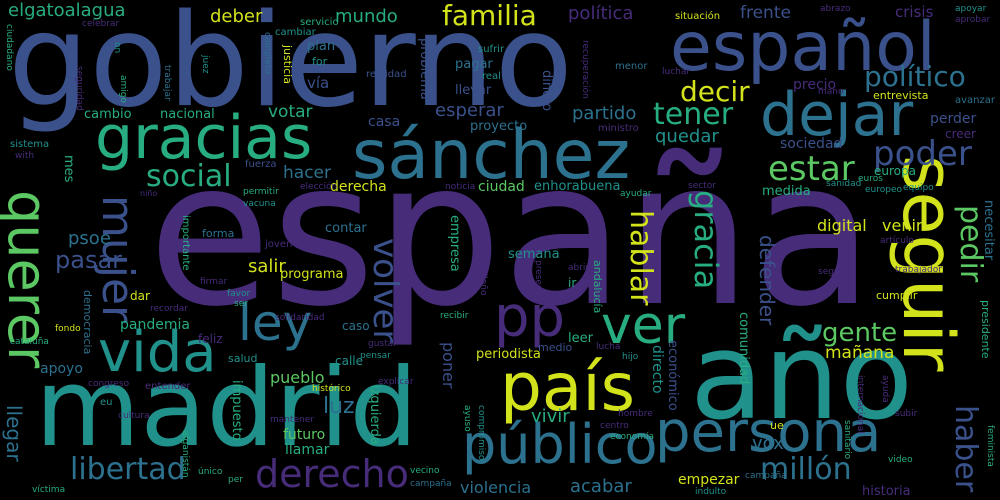 The image size is (1000, 500). Describe the element at coordinates (860, 333) in the screenshot. I see `word-gente: gente` at that location.